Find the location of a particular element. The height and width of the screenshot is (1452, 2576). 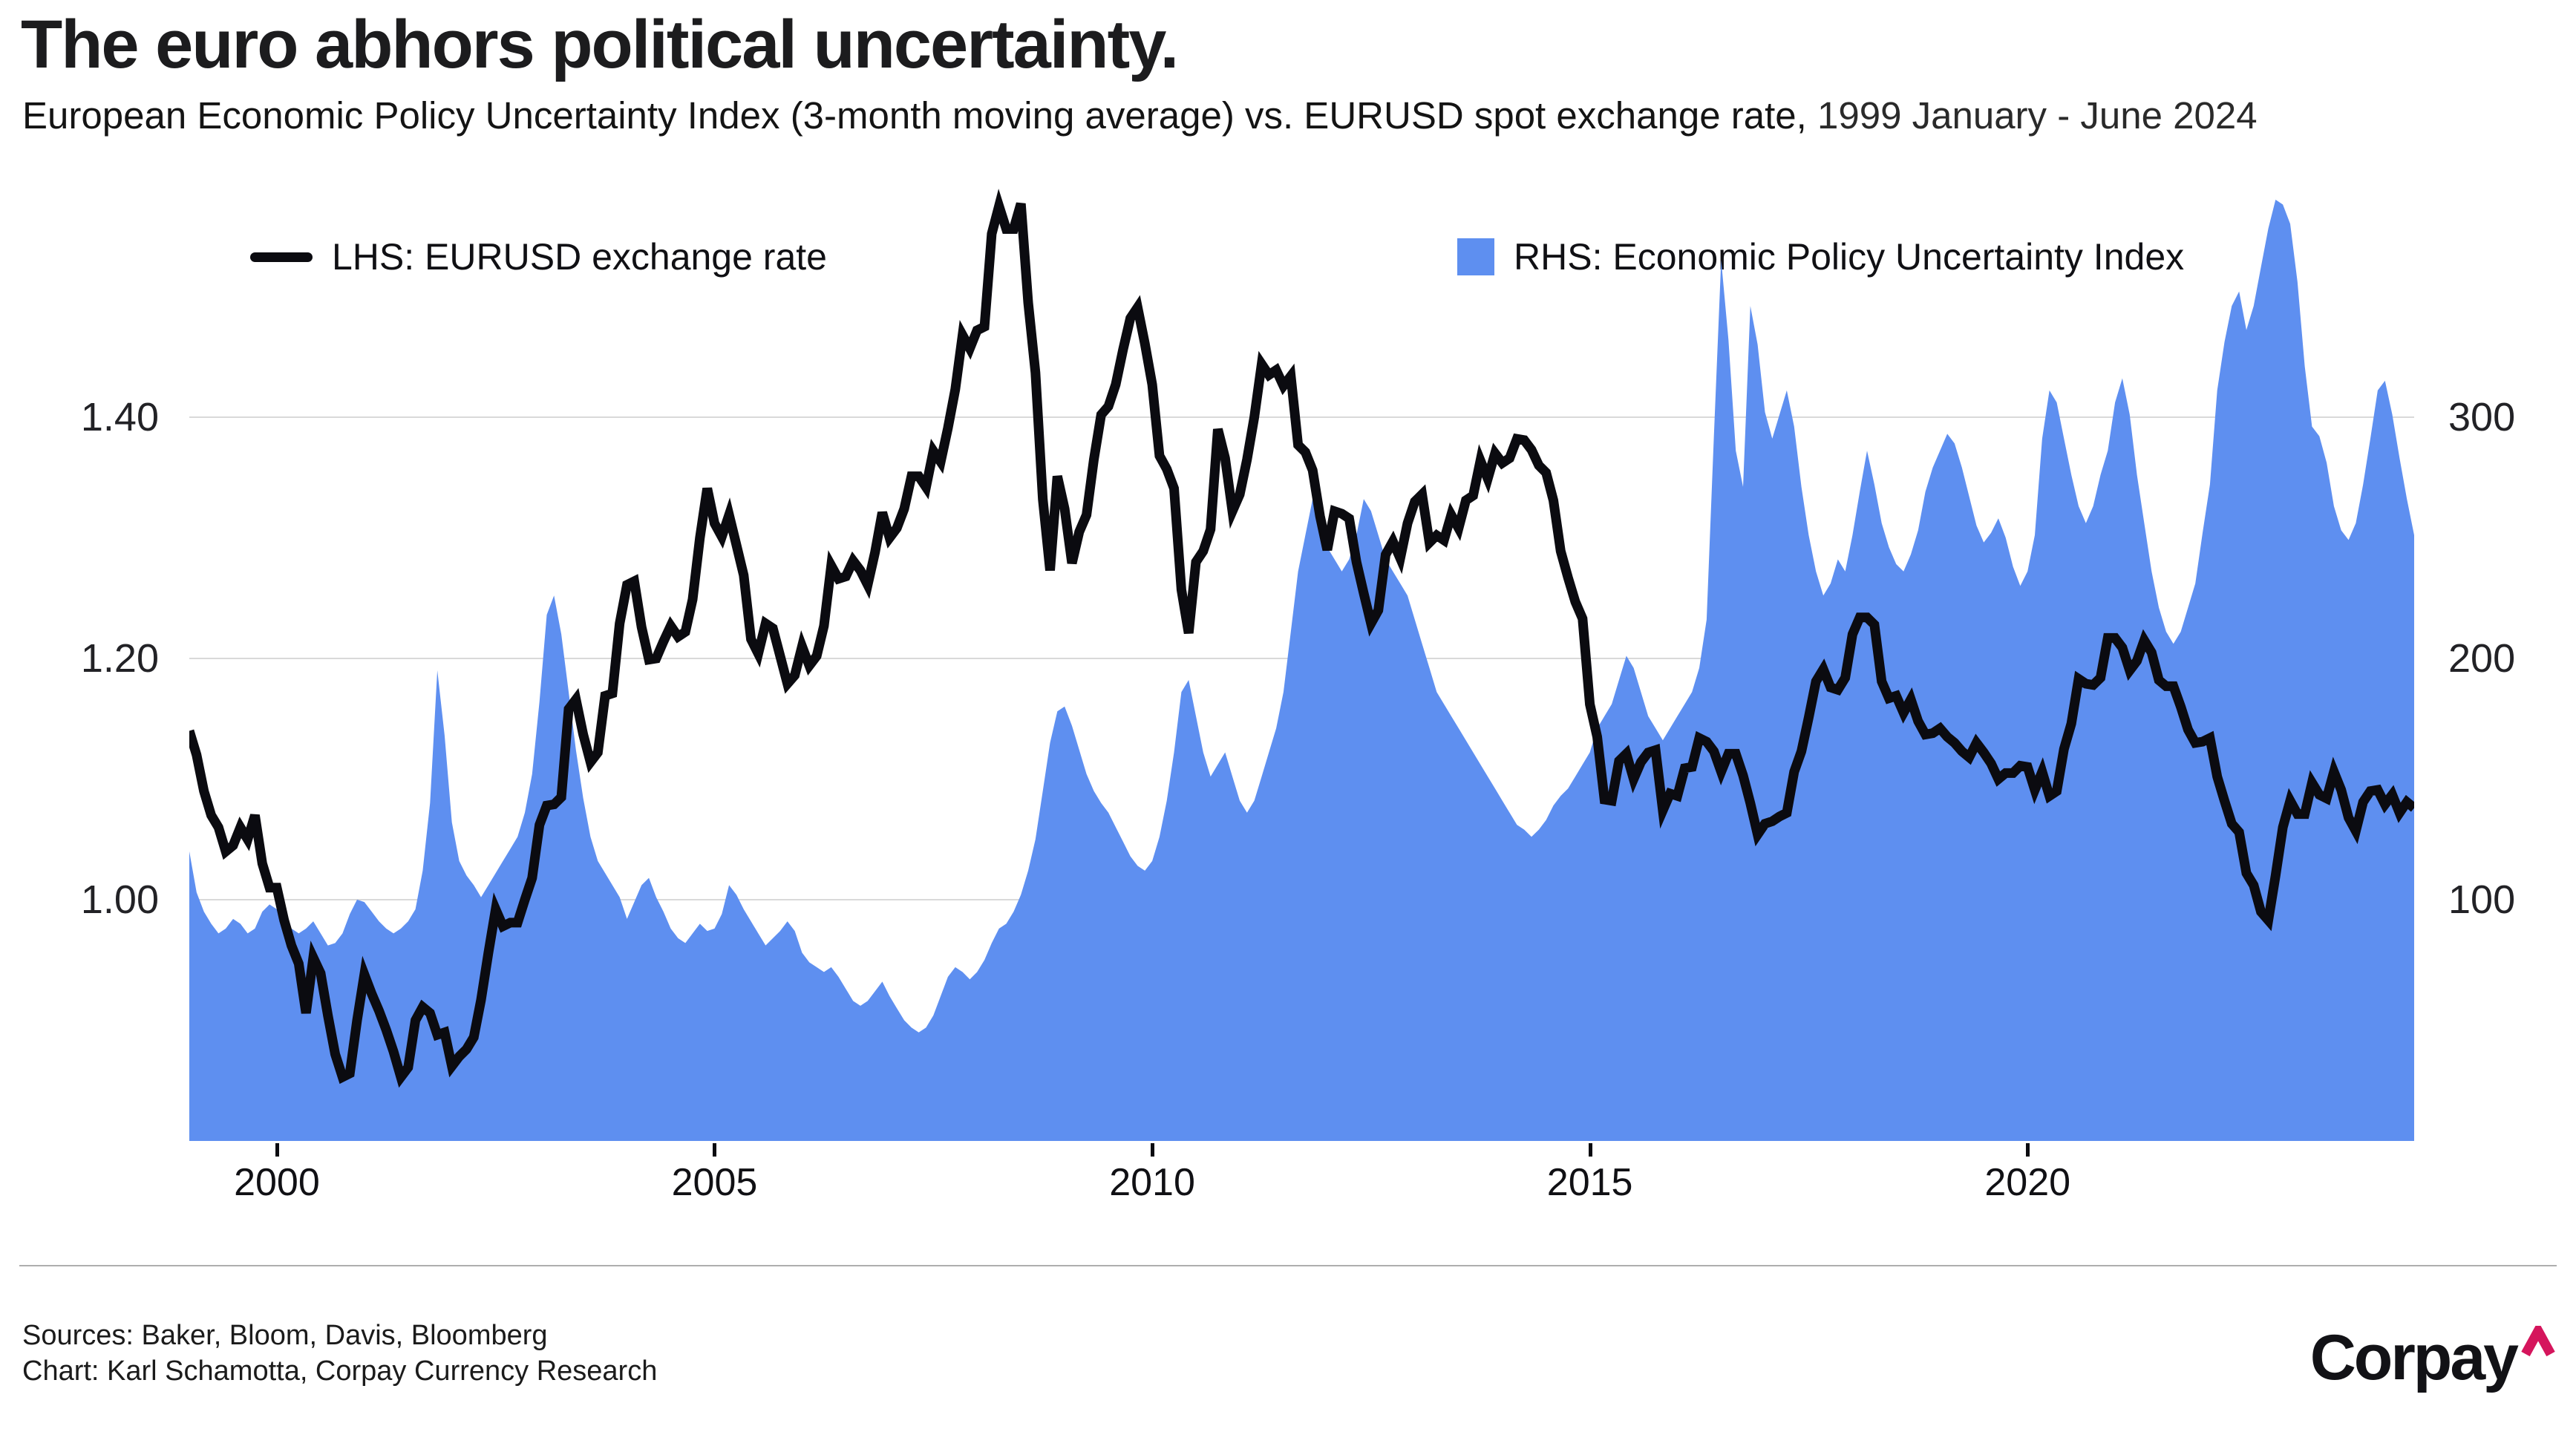

area-swatch-icon is located at coordinates (1475, 256).